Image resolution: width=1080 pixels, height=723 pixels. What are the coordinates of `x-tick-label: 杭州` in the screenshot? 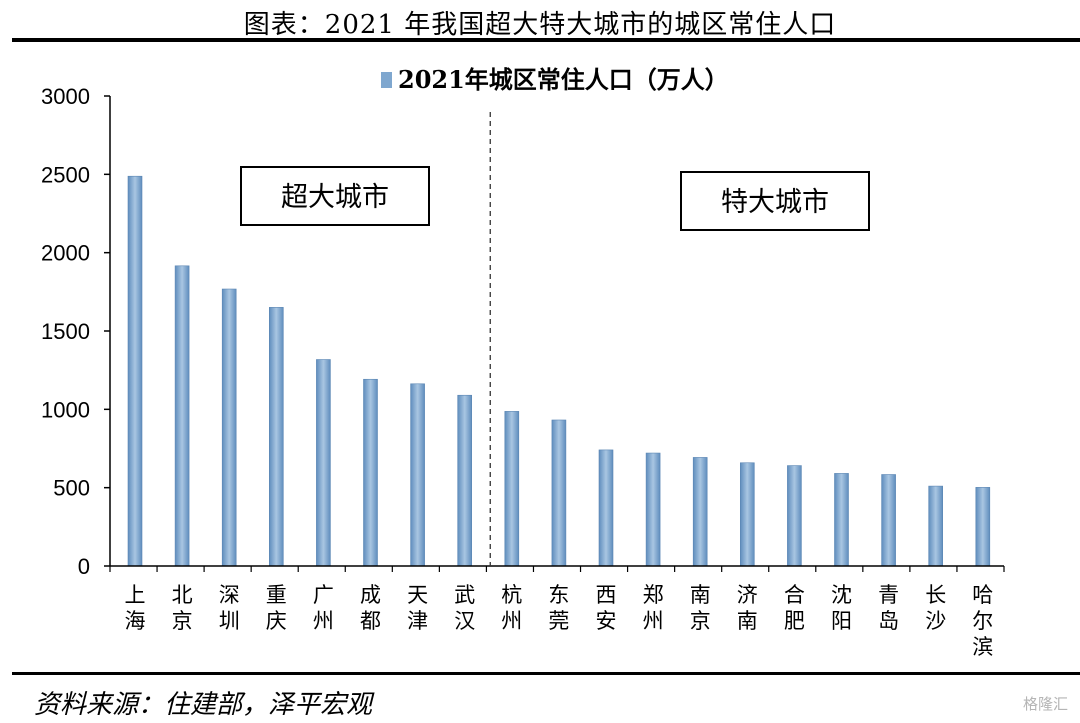 It's located at (511, 608).